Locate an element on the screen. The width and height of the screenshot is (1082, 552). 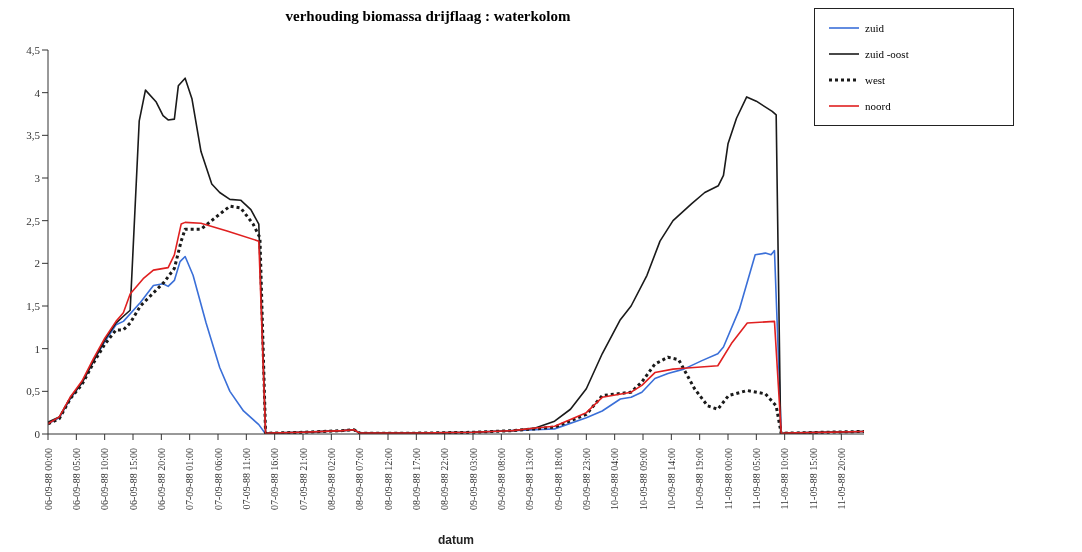
y-tick-label: 1 is located at coordinates (37, 348).